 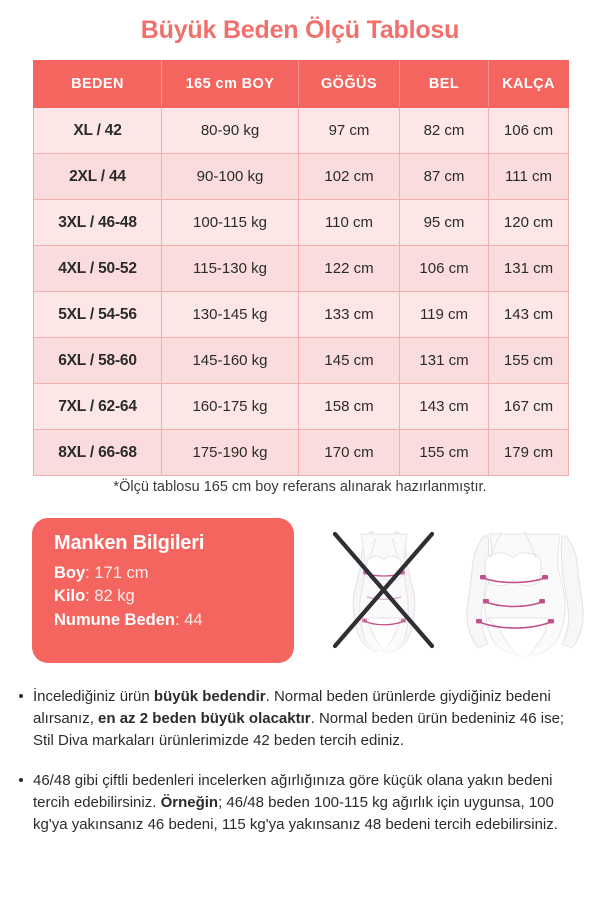 I want to click on cell-kalca: 155 cm, so click(x=528, y=360).